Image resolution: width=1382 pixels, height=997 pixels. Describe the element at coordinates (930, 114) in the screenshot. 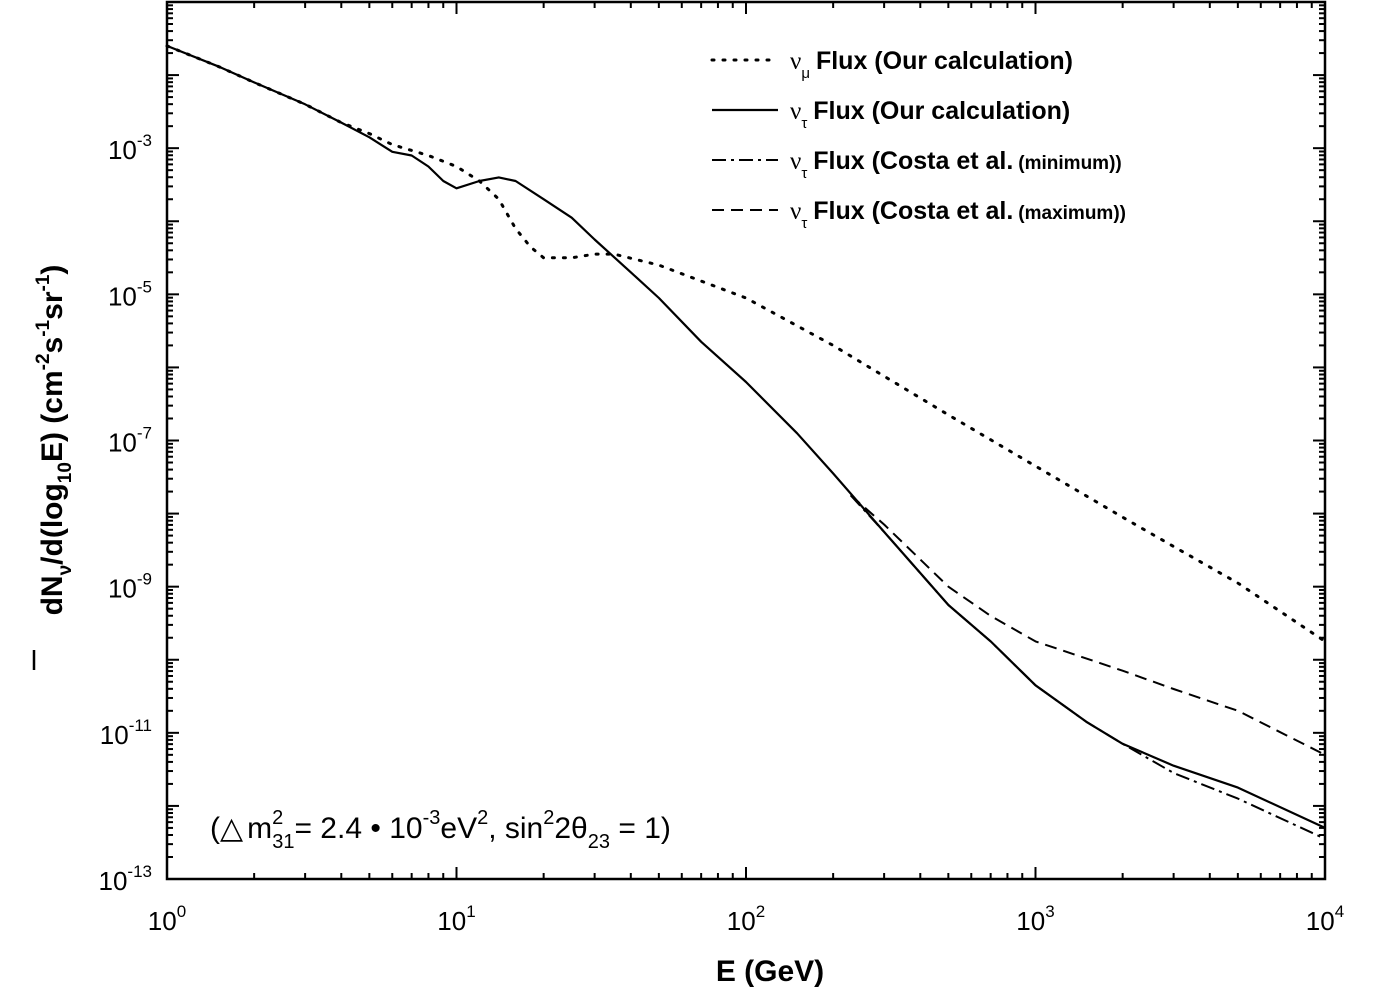

I see `legend-entry: ντ Flux (Our calculation)` at that location.